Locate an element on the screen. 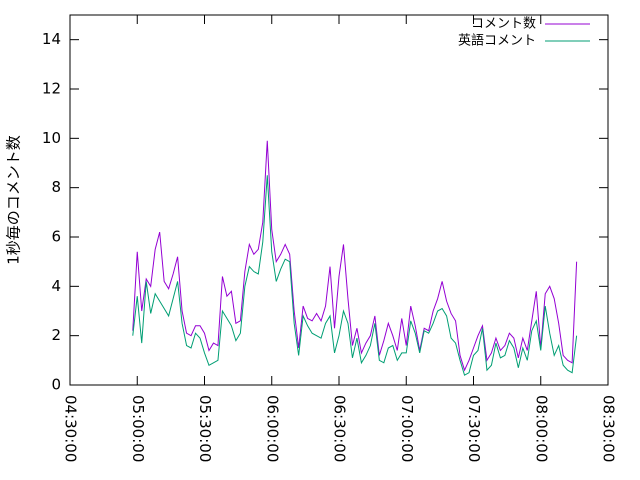  x-tick-label: 08:00:00 is located at coordinates (541, 428).